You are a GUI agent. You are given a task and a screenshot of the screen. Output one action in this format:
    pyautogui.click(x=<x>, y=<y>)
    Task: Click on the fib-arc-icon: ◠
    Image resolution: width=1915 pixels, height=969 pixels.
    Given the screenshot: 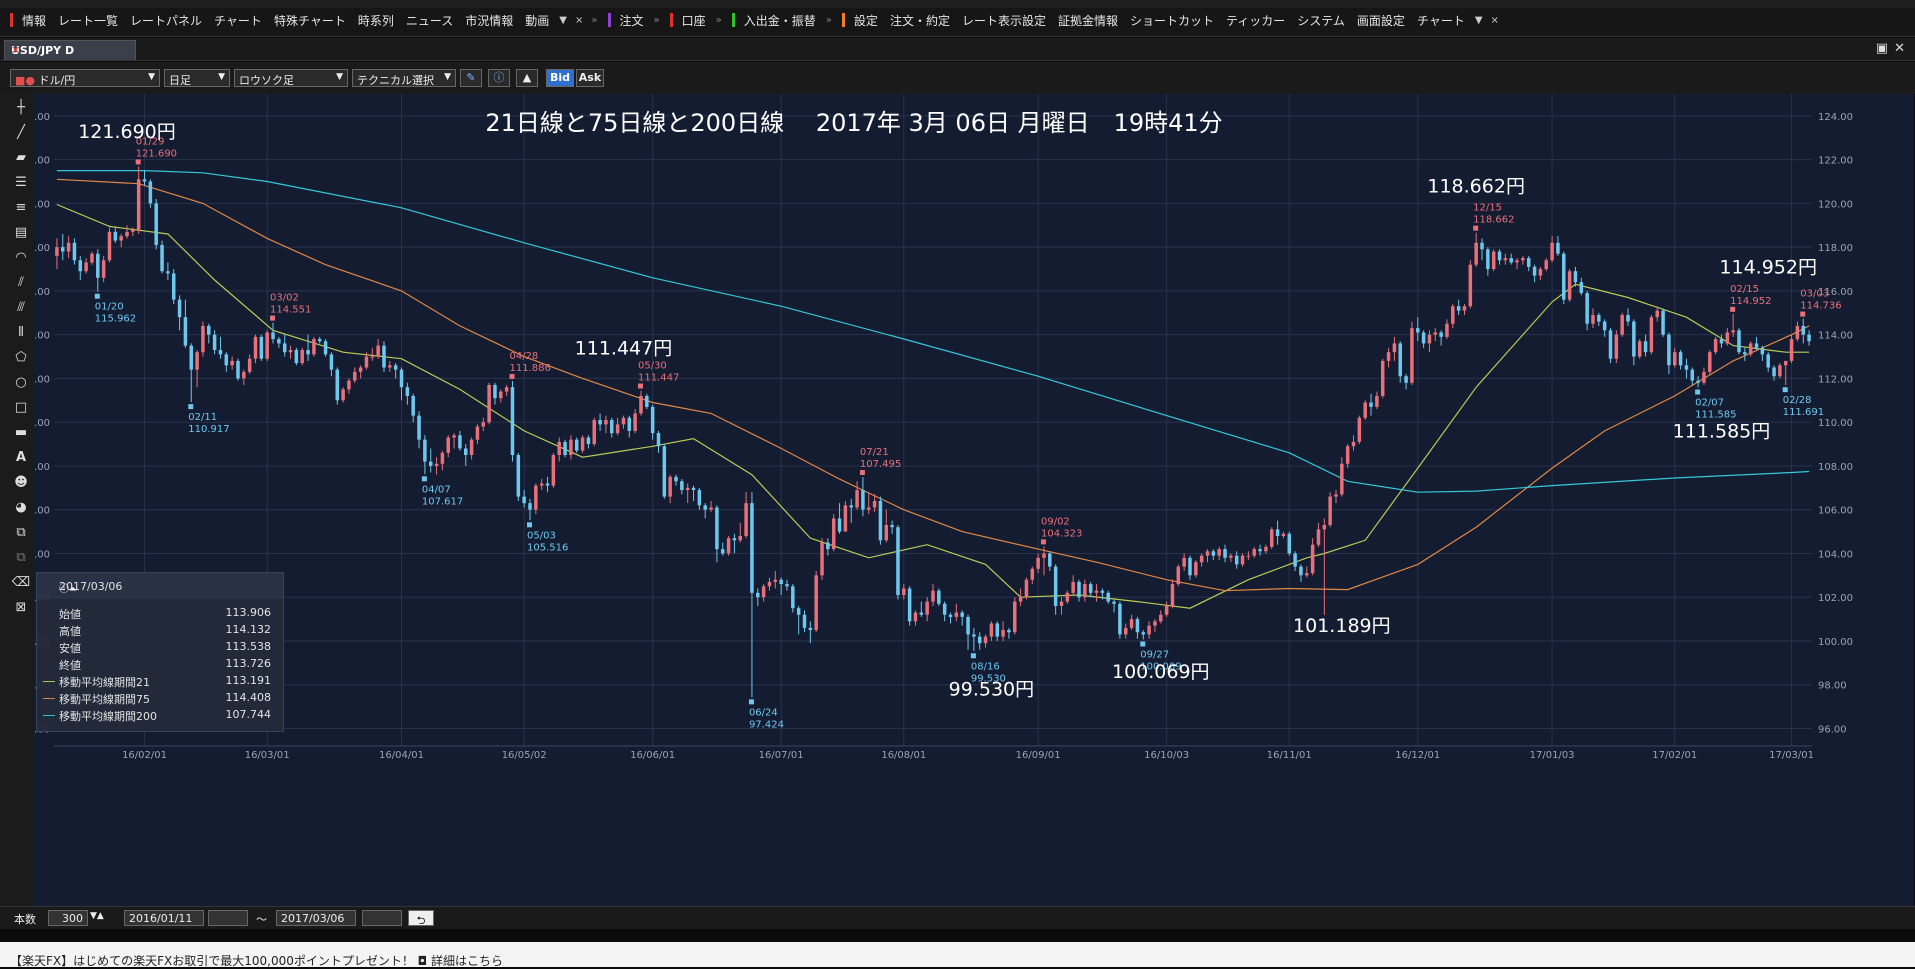 What is the action you would take?
    pyautogui.click(x=21, y=257)
    